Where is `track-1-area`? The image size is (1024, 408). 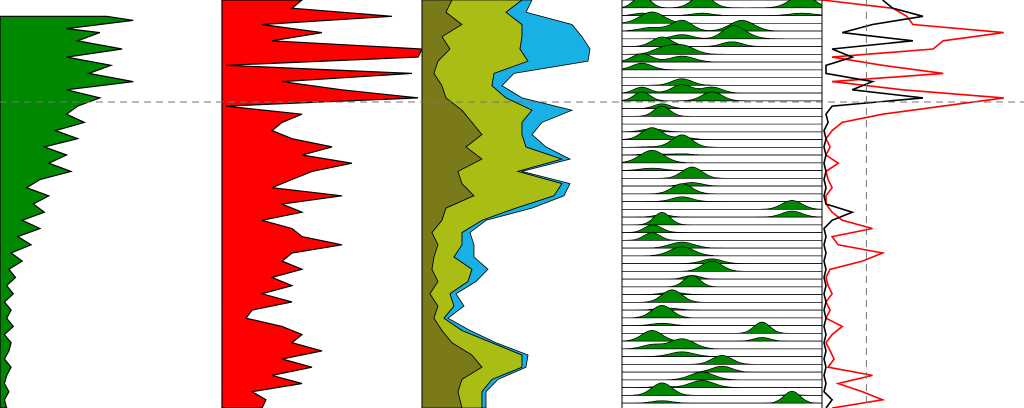 track-1-area is located at coordinates (67, 211).